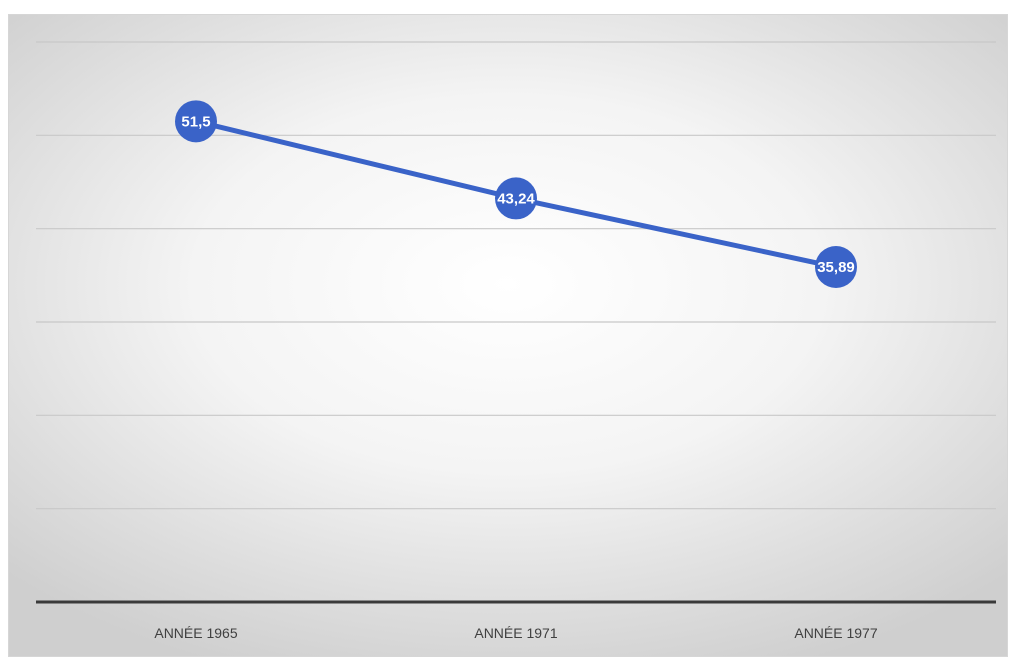 This screenshot has width=1014, height=657. I want to click on data-label: 51,5, so click(195, 121).